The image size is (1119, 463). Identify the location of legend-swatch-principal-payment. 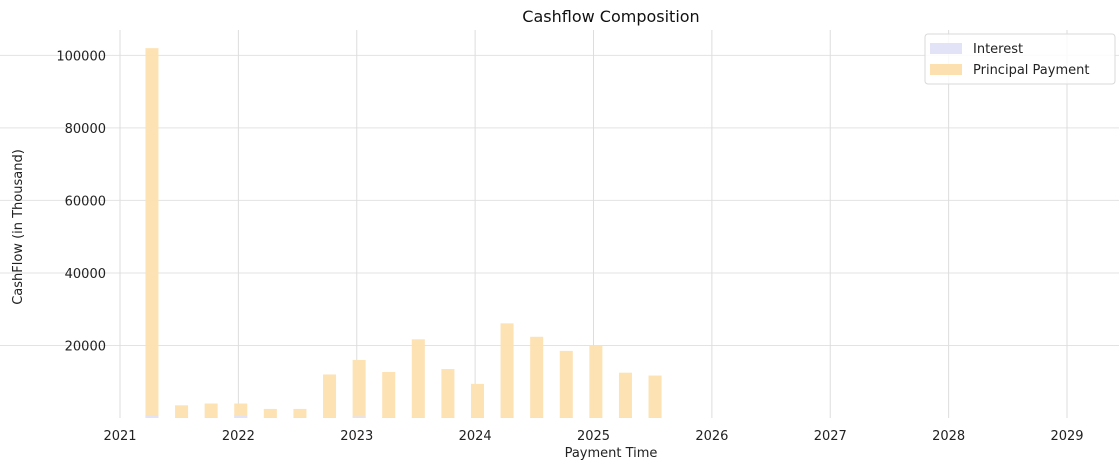
(946, 69).